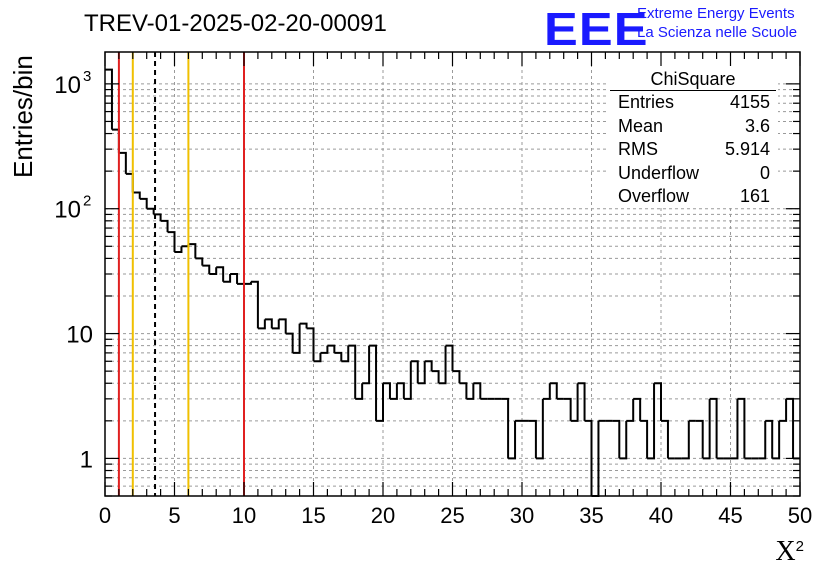 This screenshot has height=572, width=836. I want to click on x-tick-label: 30, so click(522, 515).